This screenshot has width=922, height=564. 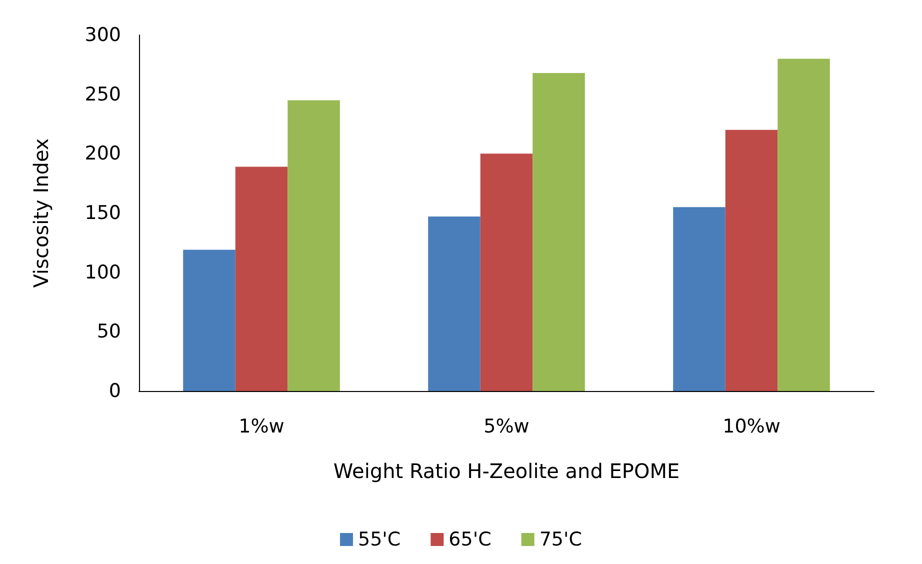 I want to click on y-tick-label: 250, so click(x=102, y=94).